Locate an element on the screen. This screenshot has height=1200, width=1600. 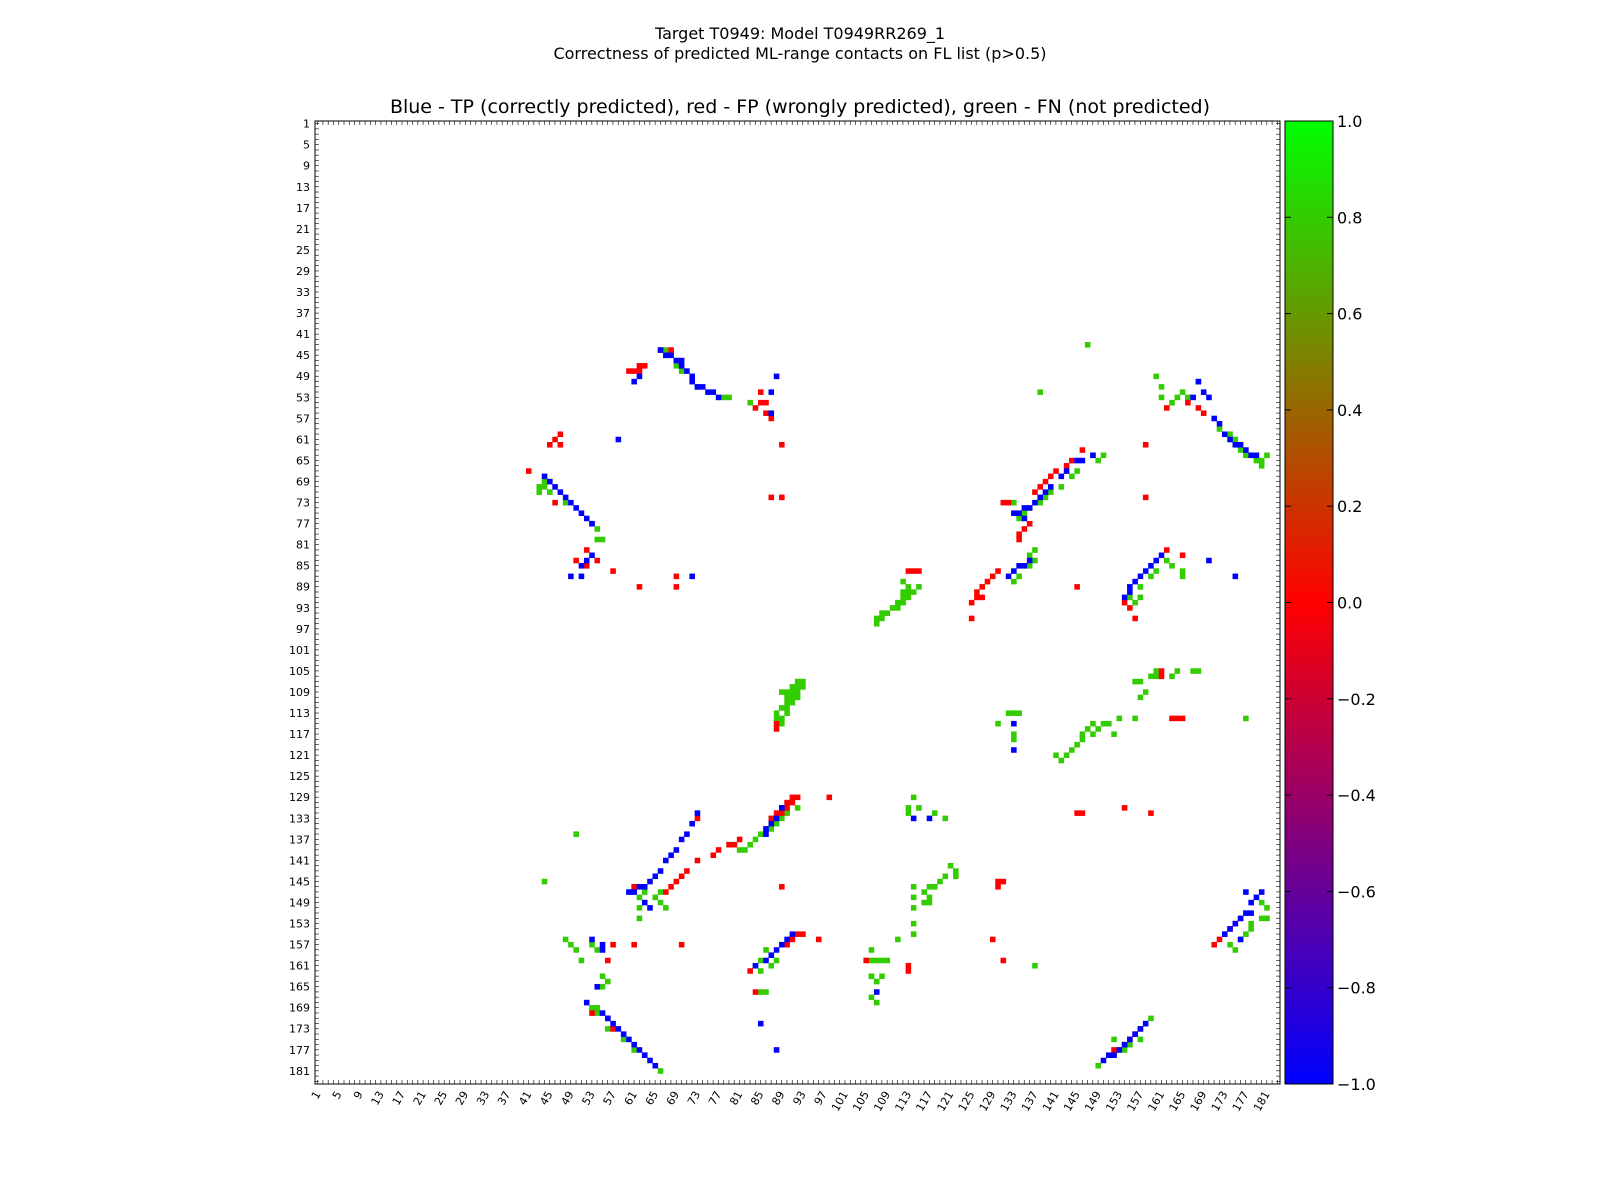
x-tick-label: 21 is located at coordinates (420, 1098).